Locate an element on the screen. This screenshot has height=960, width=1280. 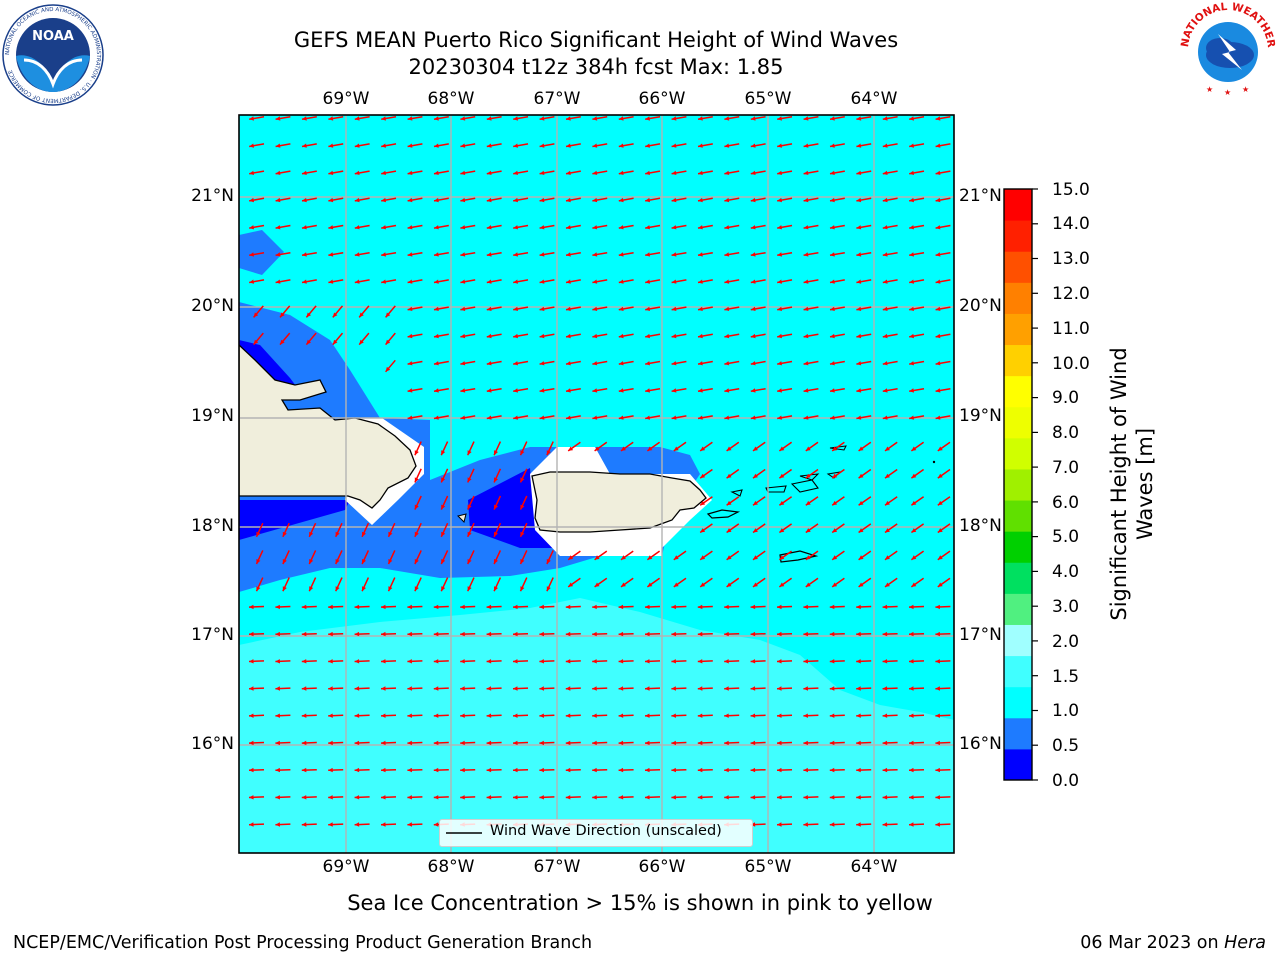
lon-label-top-69w: 69°W is located at coordinates (346, 99).